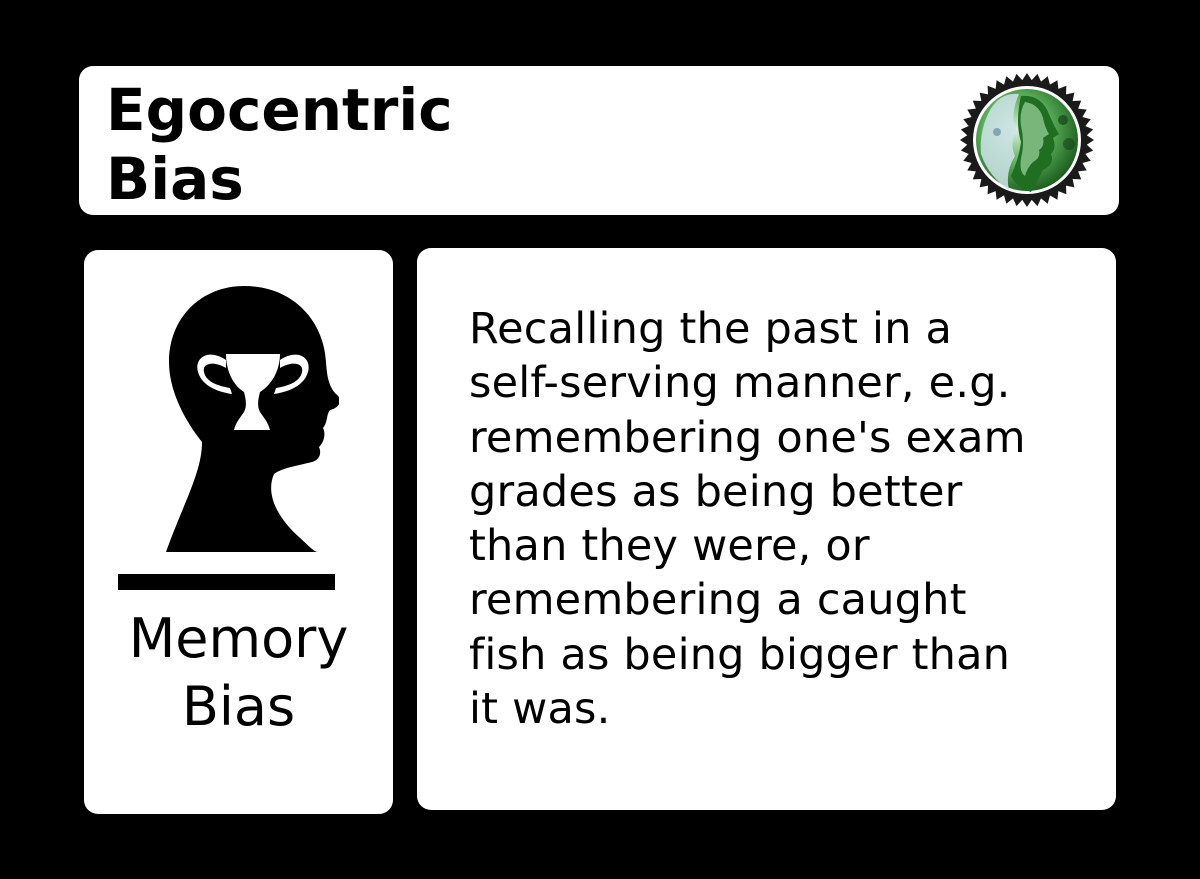 The image size is (1200, 879). Describe the element at coordinates (238, 638) in the screenshot. I see `category-label-line: Memory` at that location.